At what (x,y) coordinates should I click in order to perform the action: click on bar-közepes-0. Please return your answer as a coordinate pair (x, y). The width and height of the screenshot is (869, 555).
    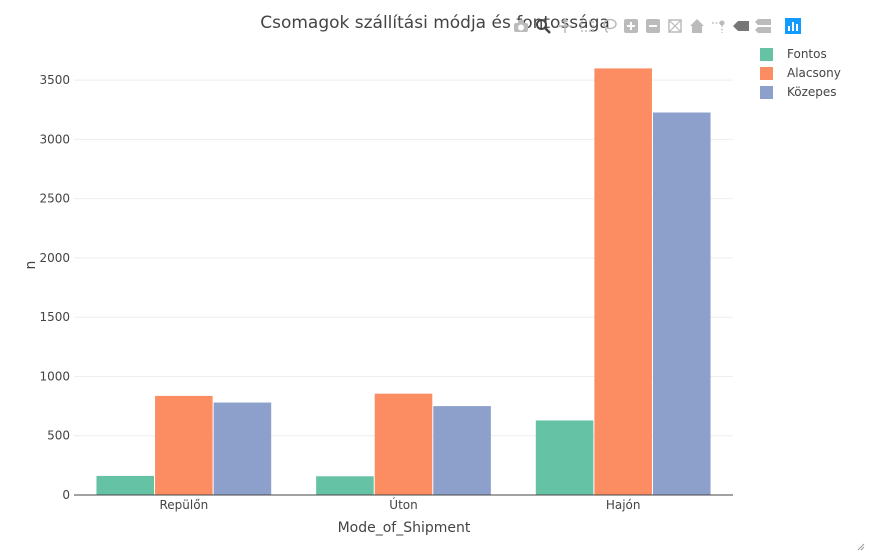
    Looking at the image, I should click on (242, 448).